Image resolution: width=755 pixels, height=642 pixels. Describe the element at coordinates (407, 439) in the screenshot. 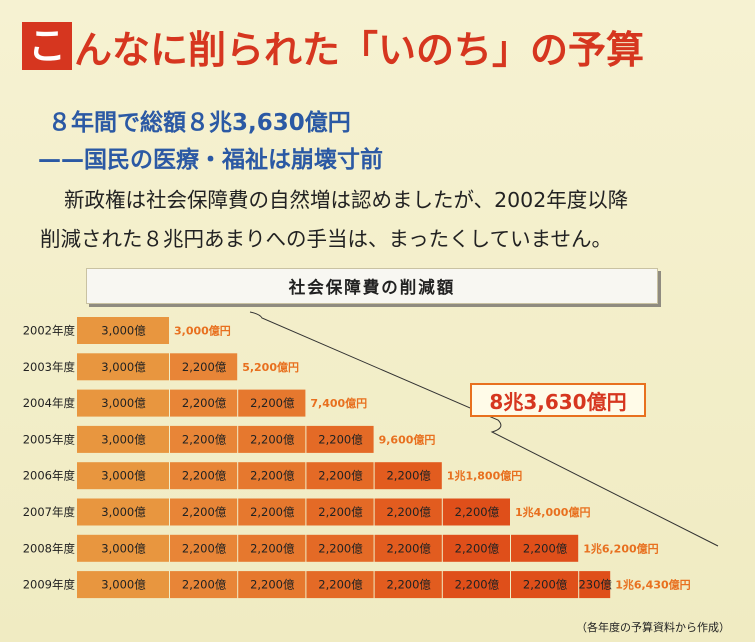

I see `row-total-label: 9,600億円` at that location.